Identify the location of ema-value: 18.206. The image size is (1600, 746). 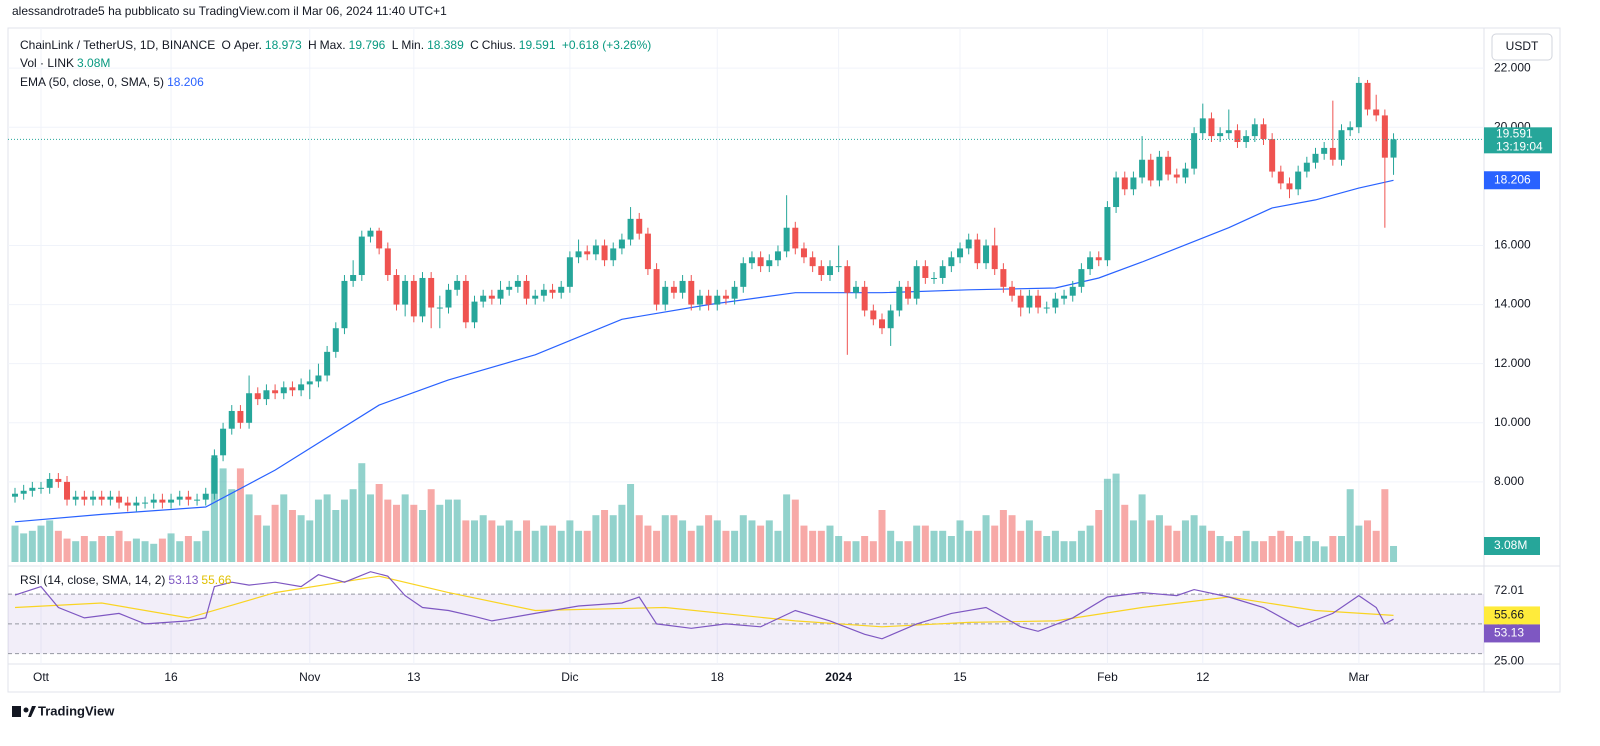
(185, 82).